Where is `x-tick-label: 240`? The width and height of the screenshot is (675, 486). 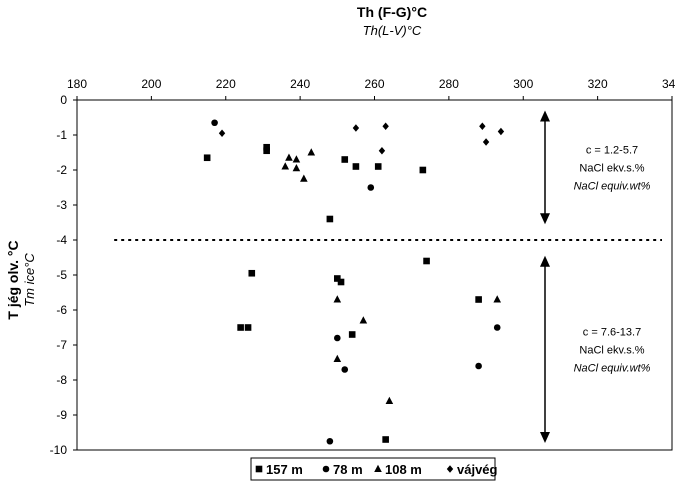
x-tick-label: 240 is located at coordinates (300, 84).